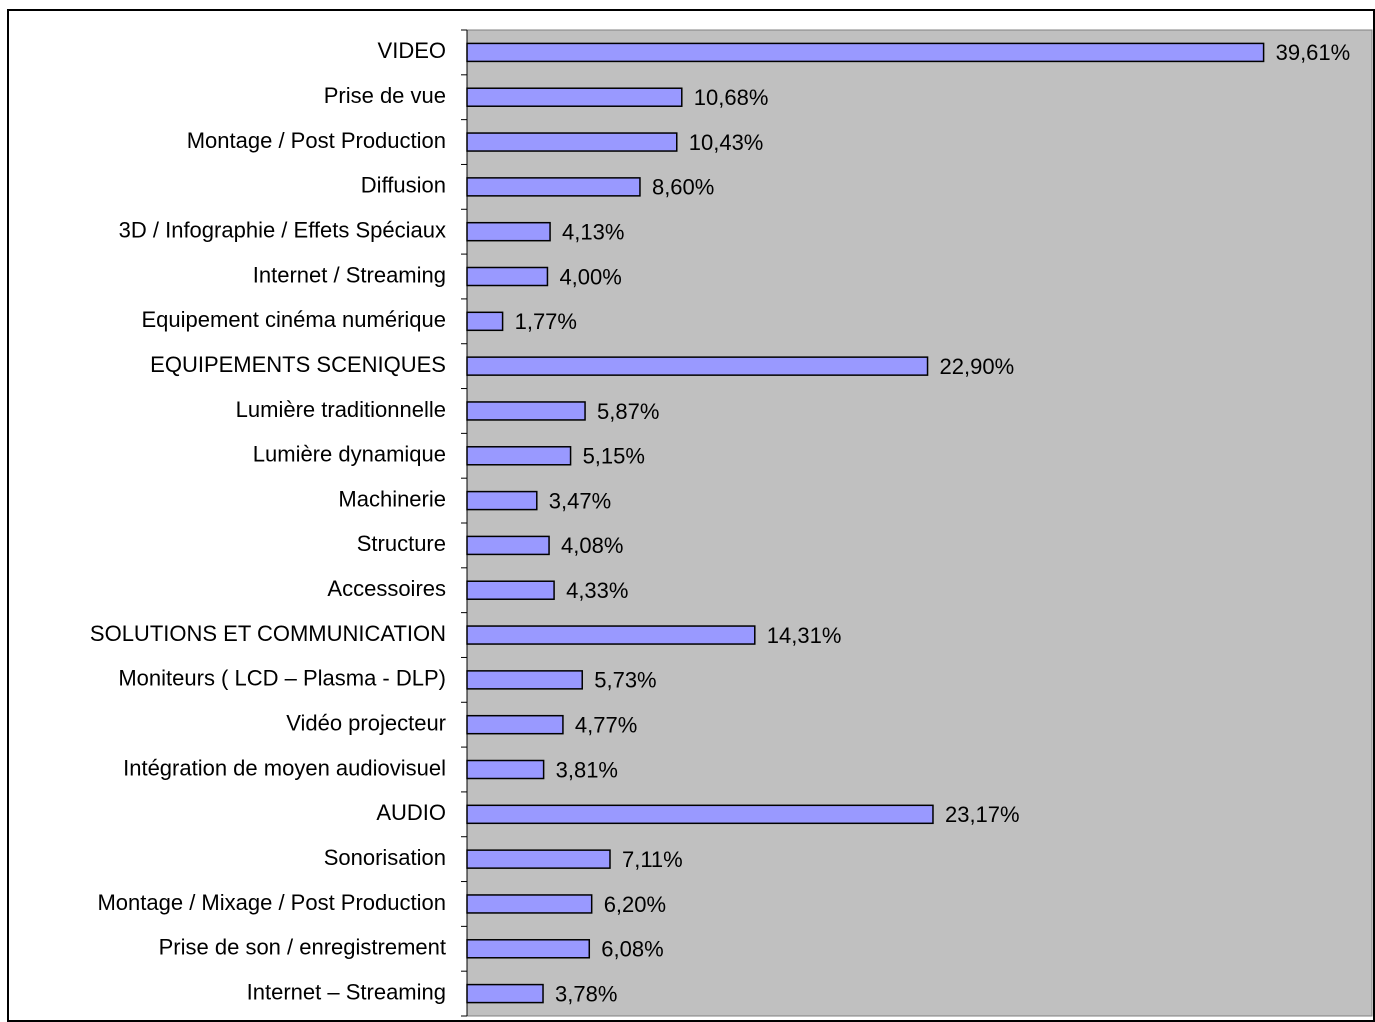  What do you see at coordinates (982, 814) in the screenshot?
I see `value-label: 23,17%` at bounding box center [982, 814].